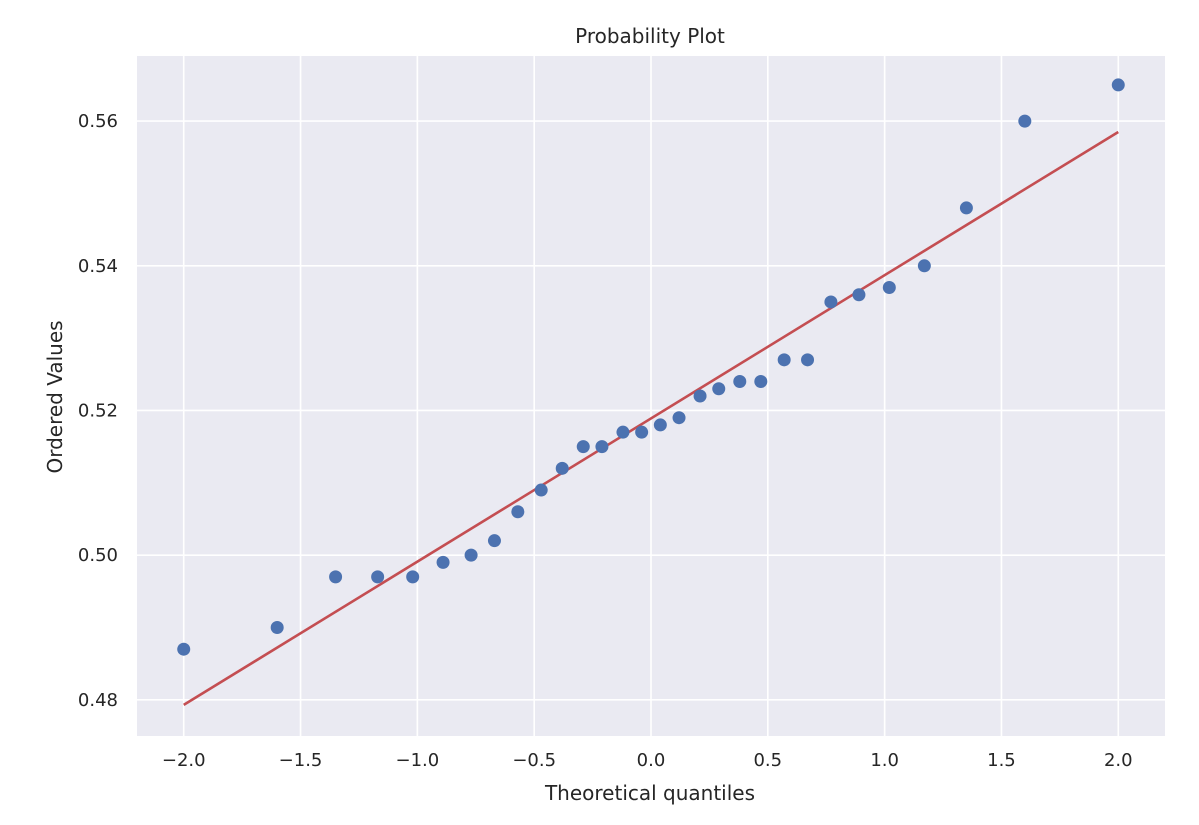 This screenshot has height=825, width=1199. What do you see at coordinates (98, 266) in the screenshot?
I see `y-tick-label: 0.54` at bounding box center [98, 266].